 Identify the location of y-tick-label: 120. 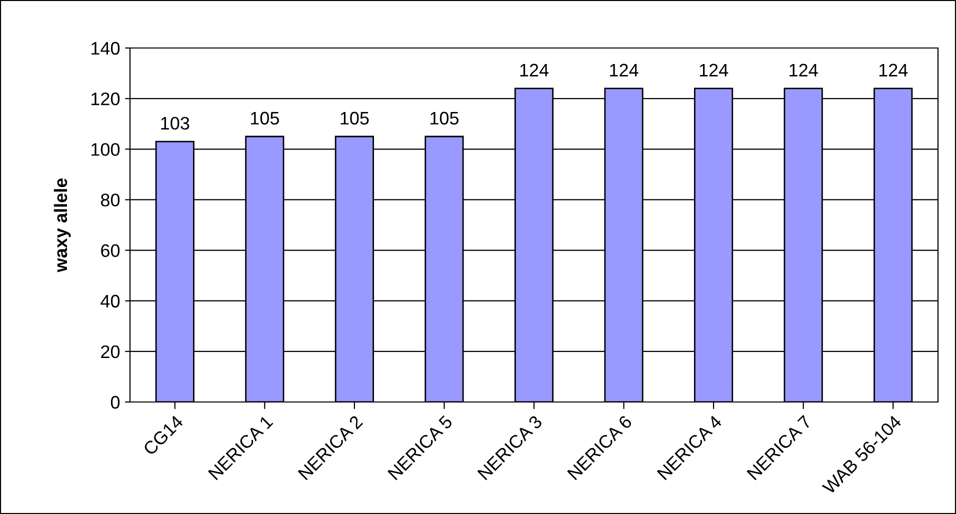
(106, 99).